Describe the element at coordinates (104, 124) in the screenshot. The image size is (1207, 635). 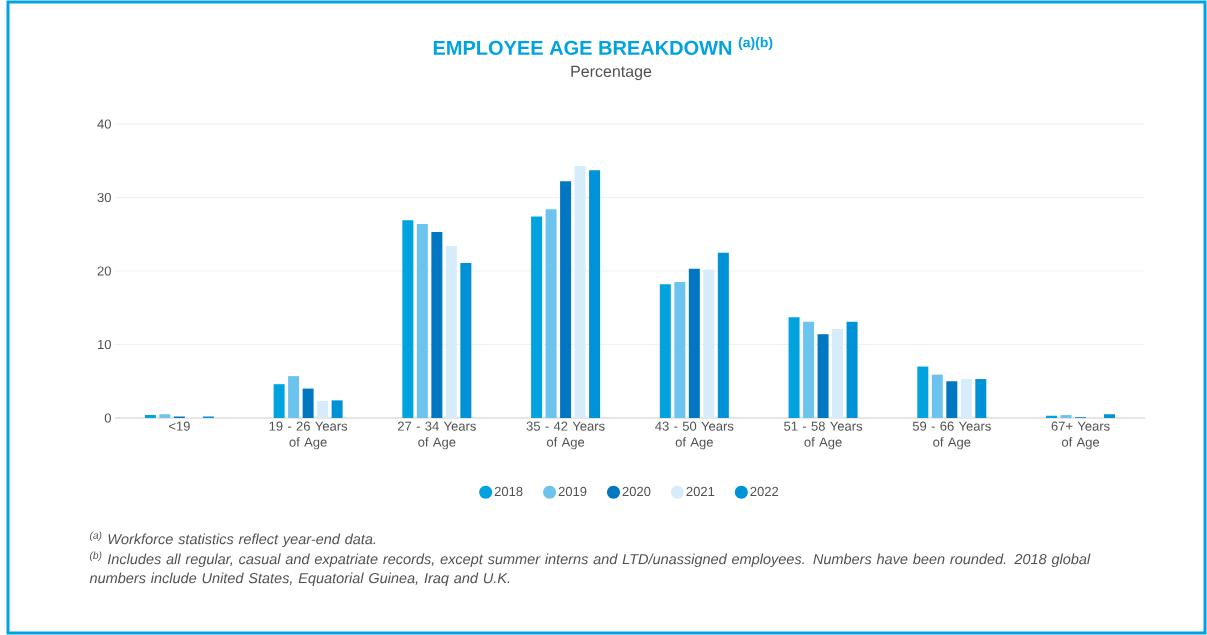
I see `y-tick-label: 40` at that location.